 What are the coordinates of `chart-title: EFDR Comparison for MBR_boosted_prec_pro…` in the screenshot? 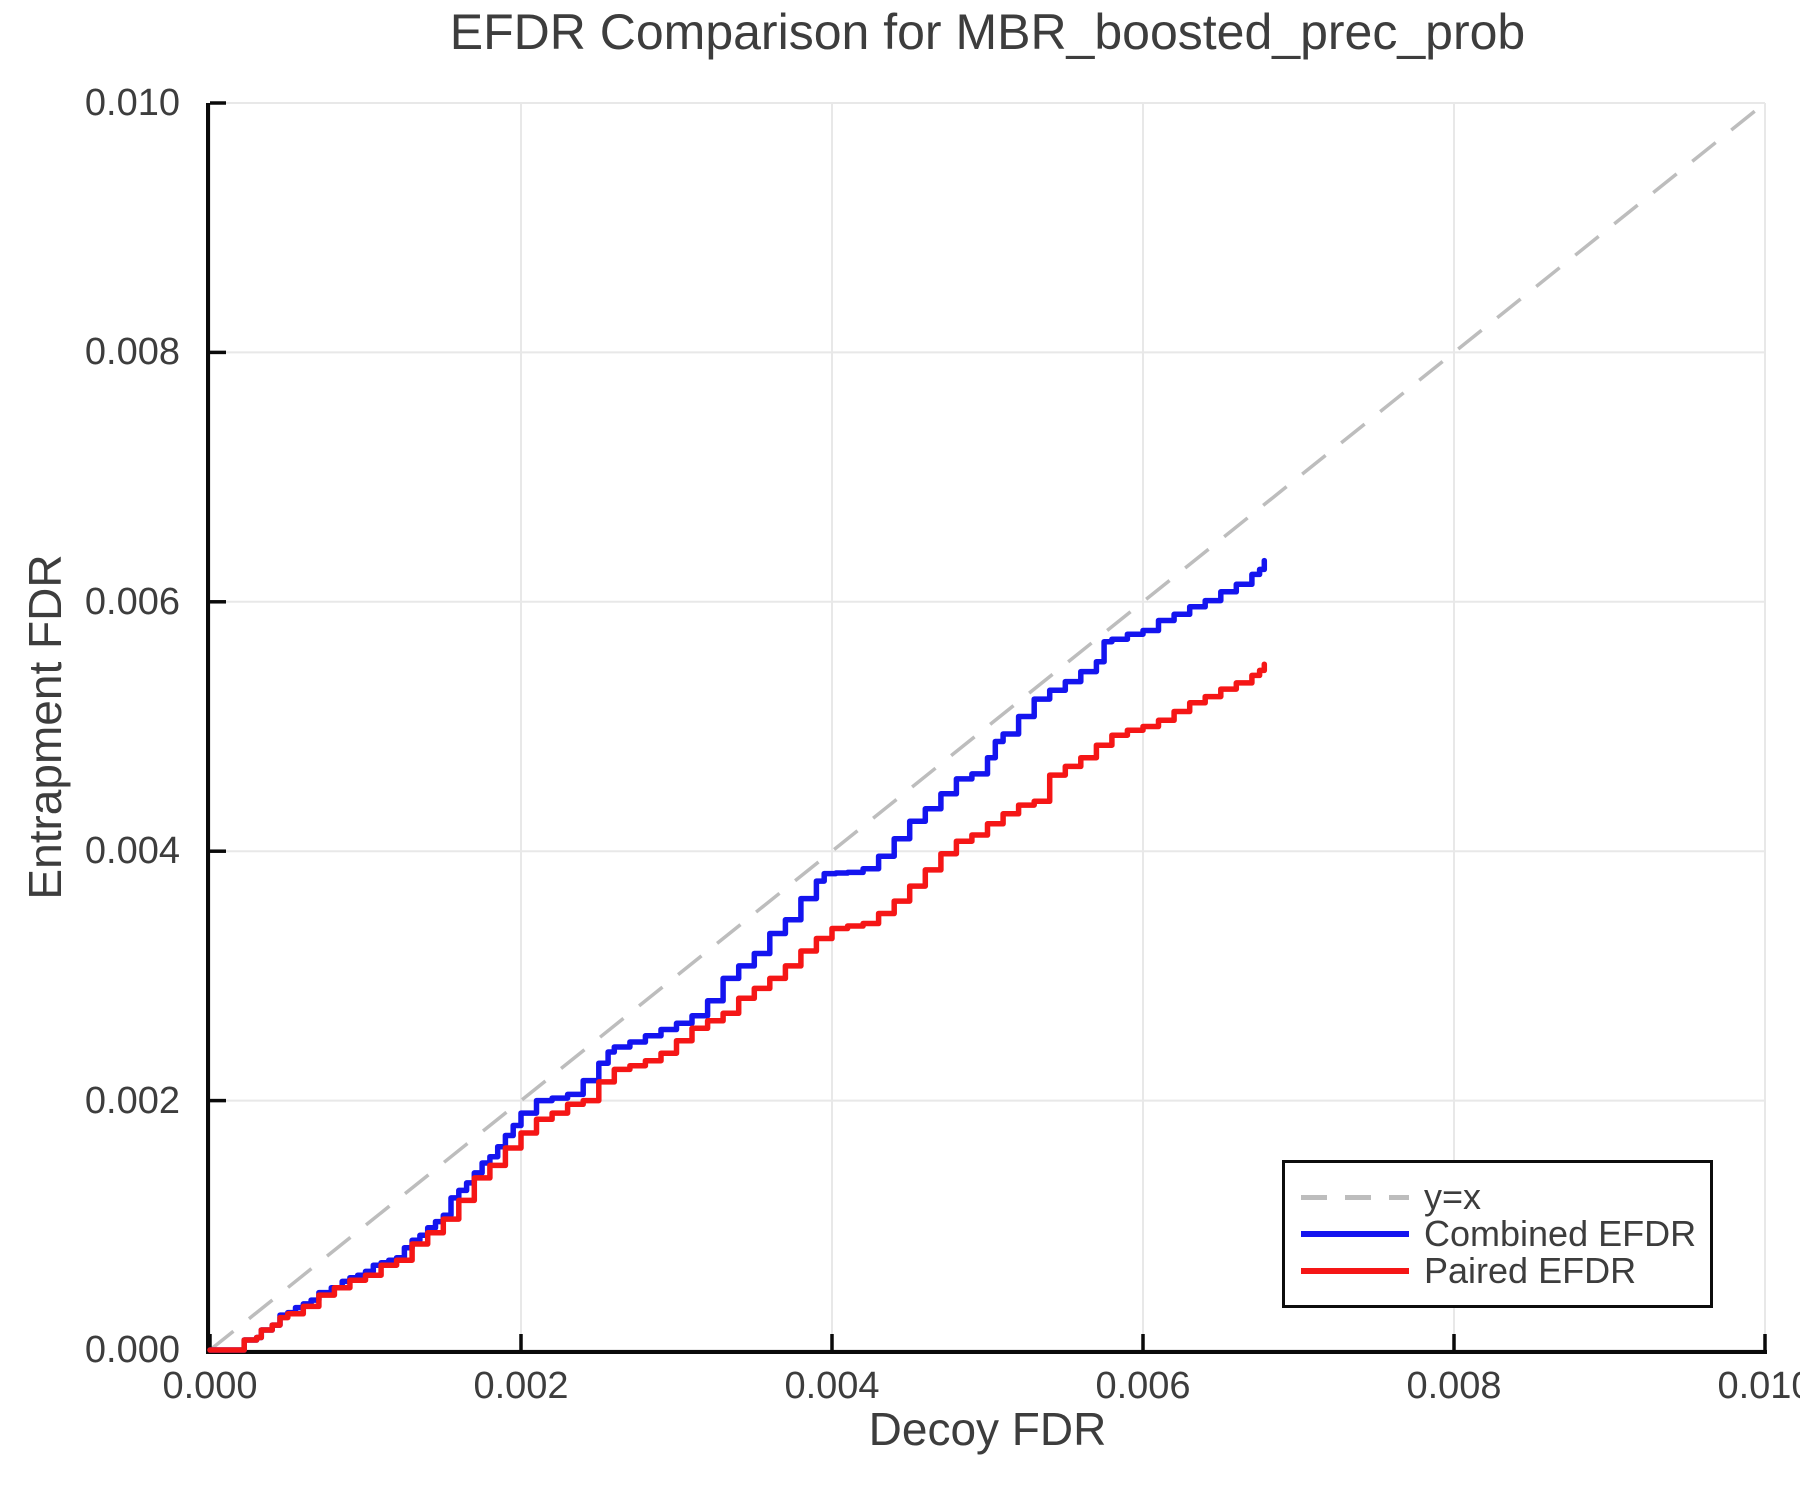 It's located at (987, 32).